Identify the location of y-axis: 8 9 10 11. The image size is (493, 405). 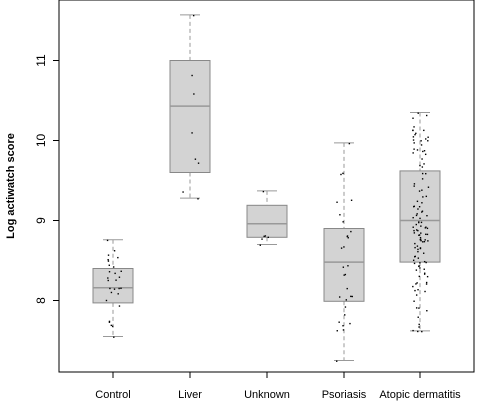
(46, 179).